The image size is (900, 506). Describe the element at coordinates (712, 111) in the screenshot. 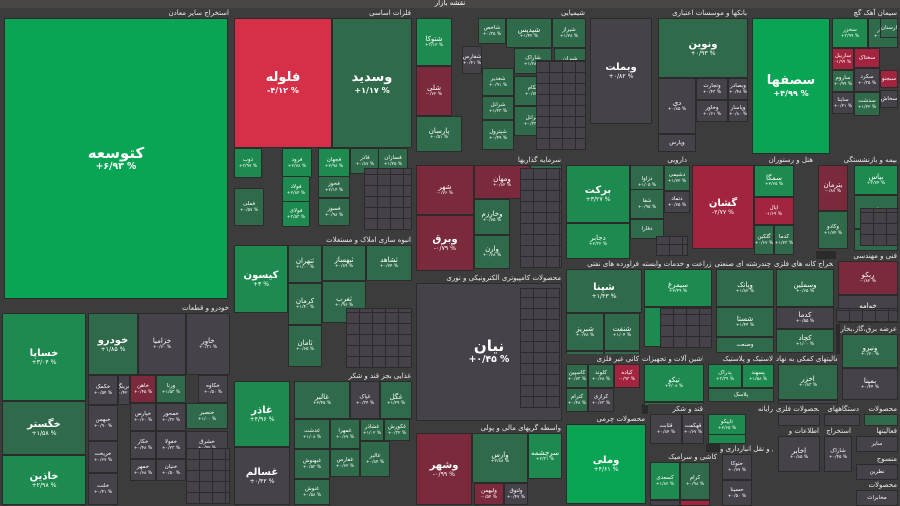

I see `stock-tile: وخاور +۰/۶۱ %` at that location.